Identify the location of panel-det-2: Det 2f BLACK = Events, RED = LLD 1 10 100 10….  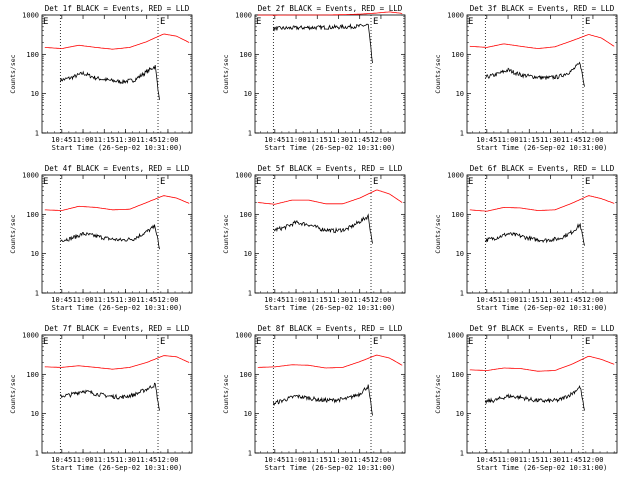
(314, 78).